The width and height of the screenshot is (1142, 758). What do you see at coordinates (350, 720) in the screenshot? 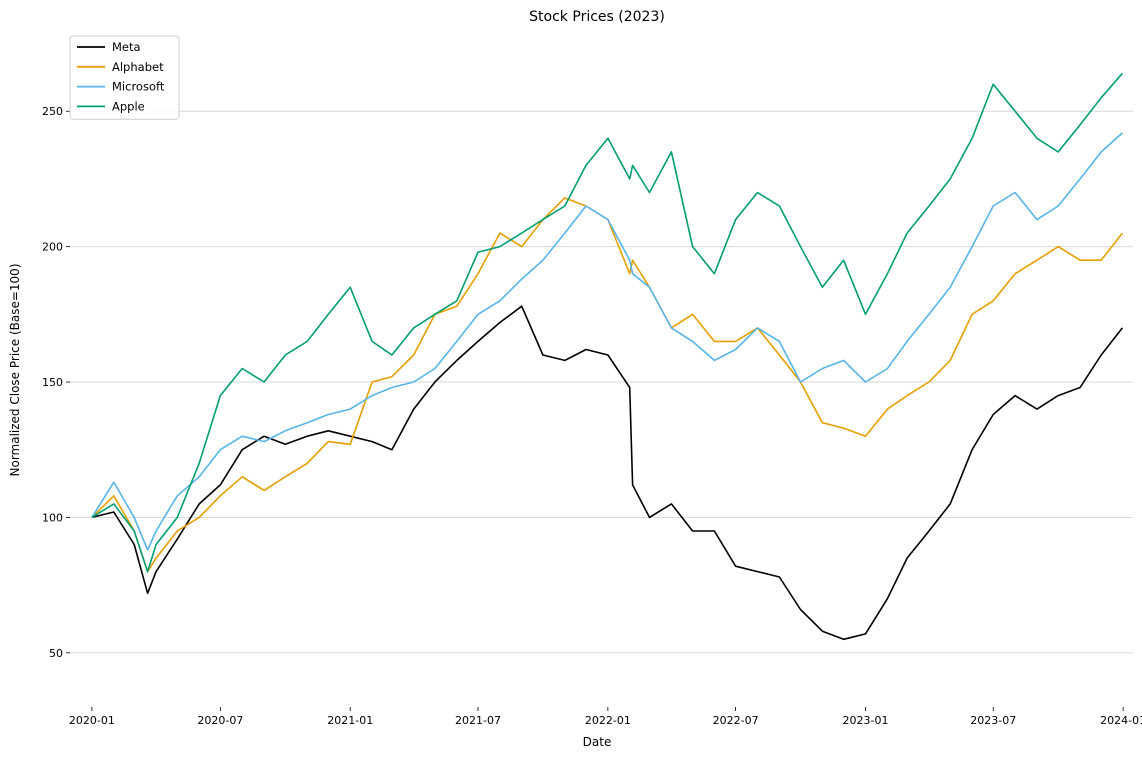
I see `x-tick-label: 2021-01` at bounding box center [350, 720].